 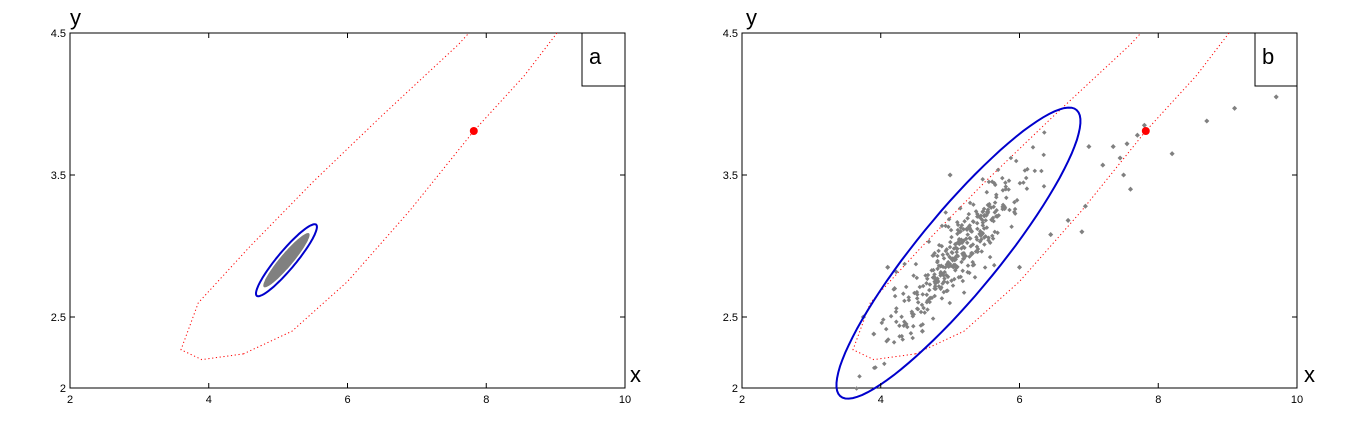 What do you see at coordinates (595, 56) in the screenshot?
I see `panel-label-a: a` at bounding box center [595, 56].